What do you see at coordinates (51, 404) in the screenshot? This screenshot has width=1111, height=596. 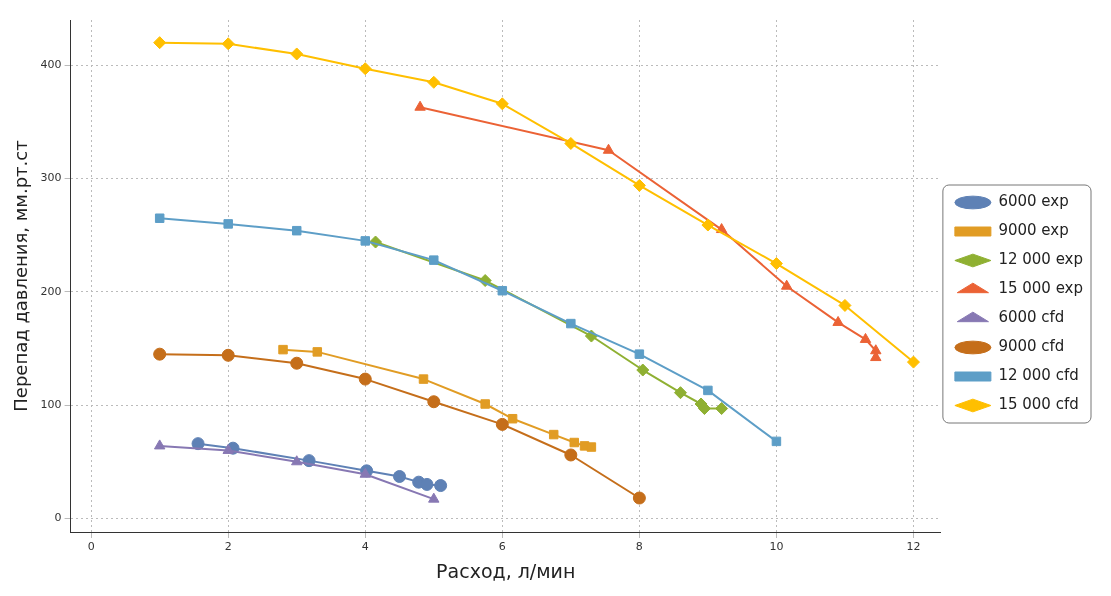 I see `y-tick-label: 100` at bounding box center [51, 404].